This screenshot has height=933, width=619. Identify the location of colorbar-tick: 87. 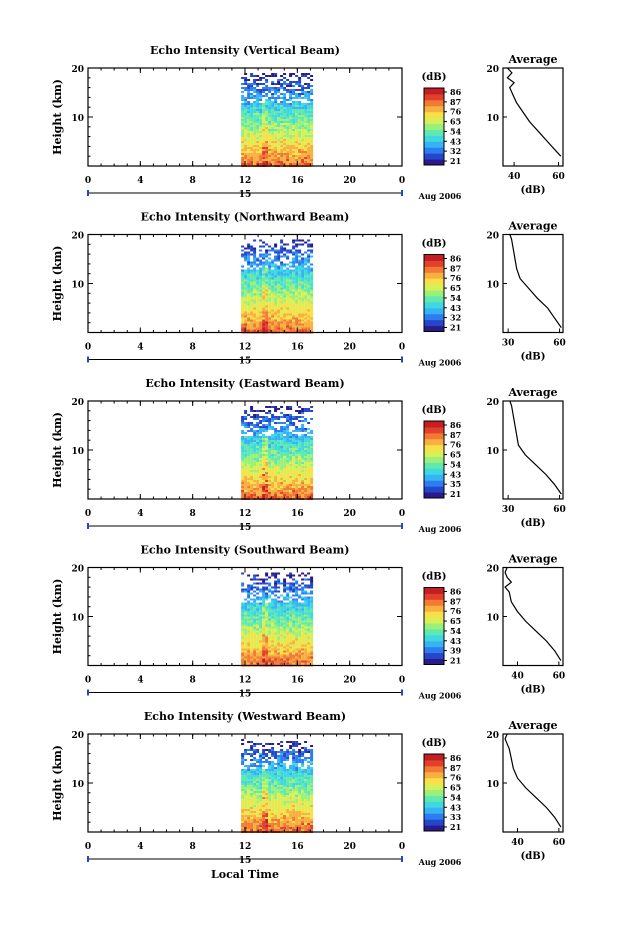
(455, 768).